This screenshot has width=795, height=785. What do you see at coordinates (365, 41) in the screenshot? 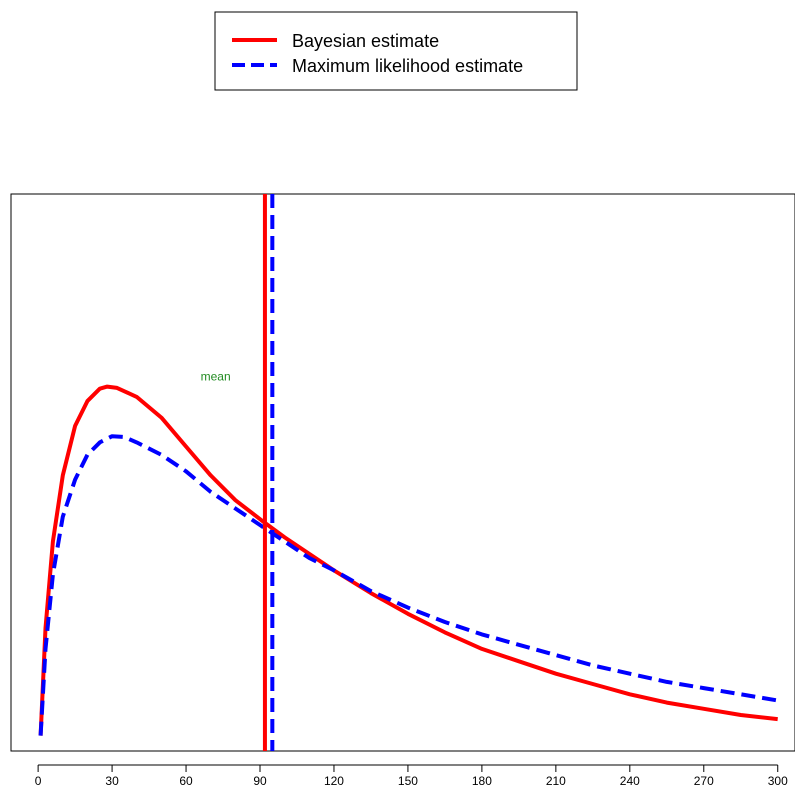
I see `legend-label-bayesian: Bayesian estimate` at bounding box center [365, 41].